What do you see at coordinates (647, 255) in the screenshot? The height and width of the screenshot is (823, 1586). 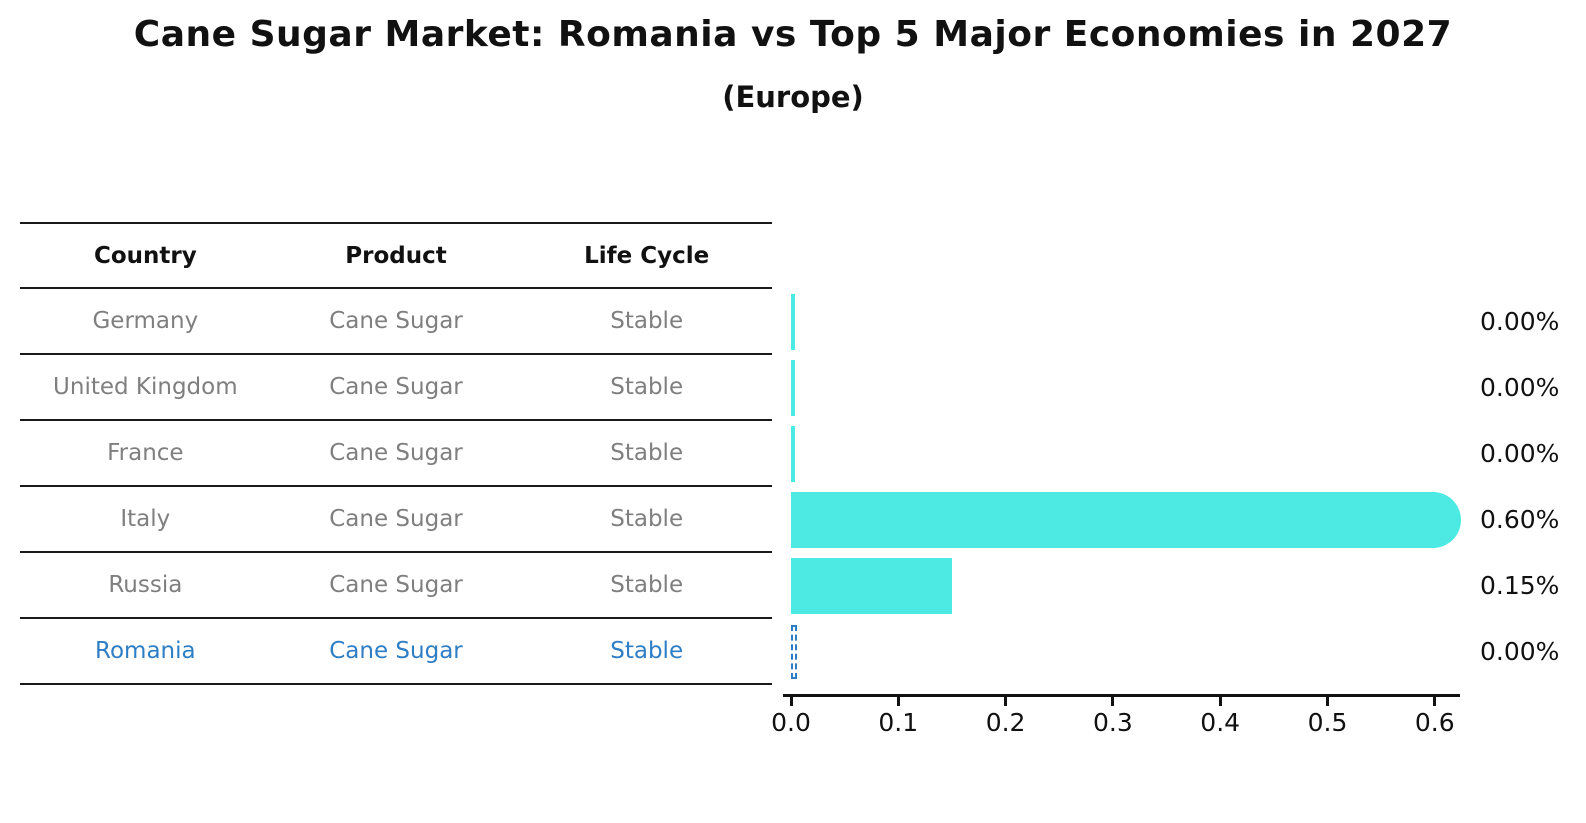 I see `column-header-life-cycle: Life Cycle` at bounding box center [647, 255].